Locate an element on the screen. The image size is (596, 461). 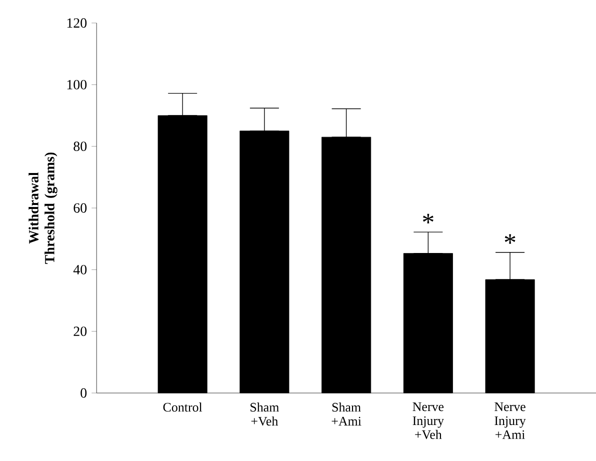
y-tick-label: 40 is located at coordinates (80, 269).